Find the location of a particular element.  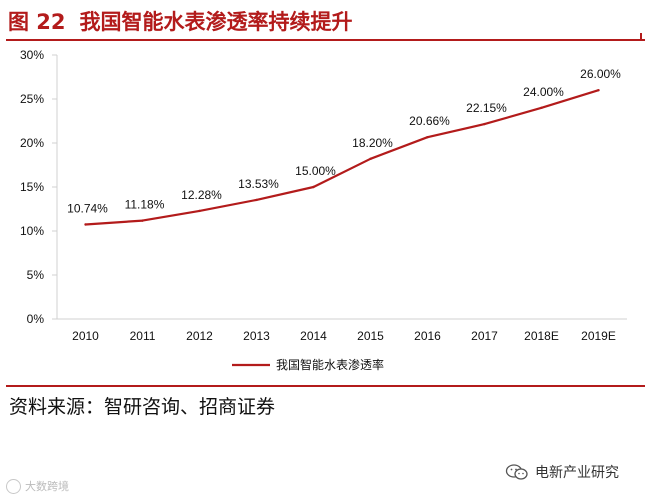

x-tick-label: 2014 is located at coordinates (313, 336).